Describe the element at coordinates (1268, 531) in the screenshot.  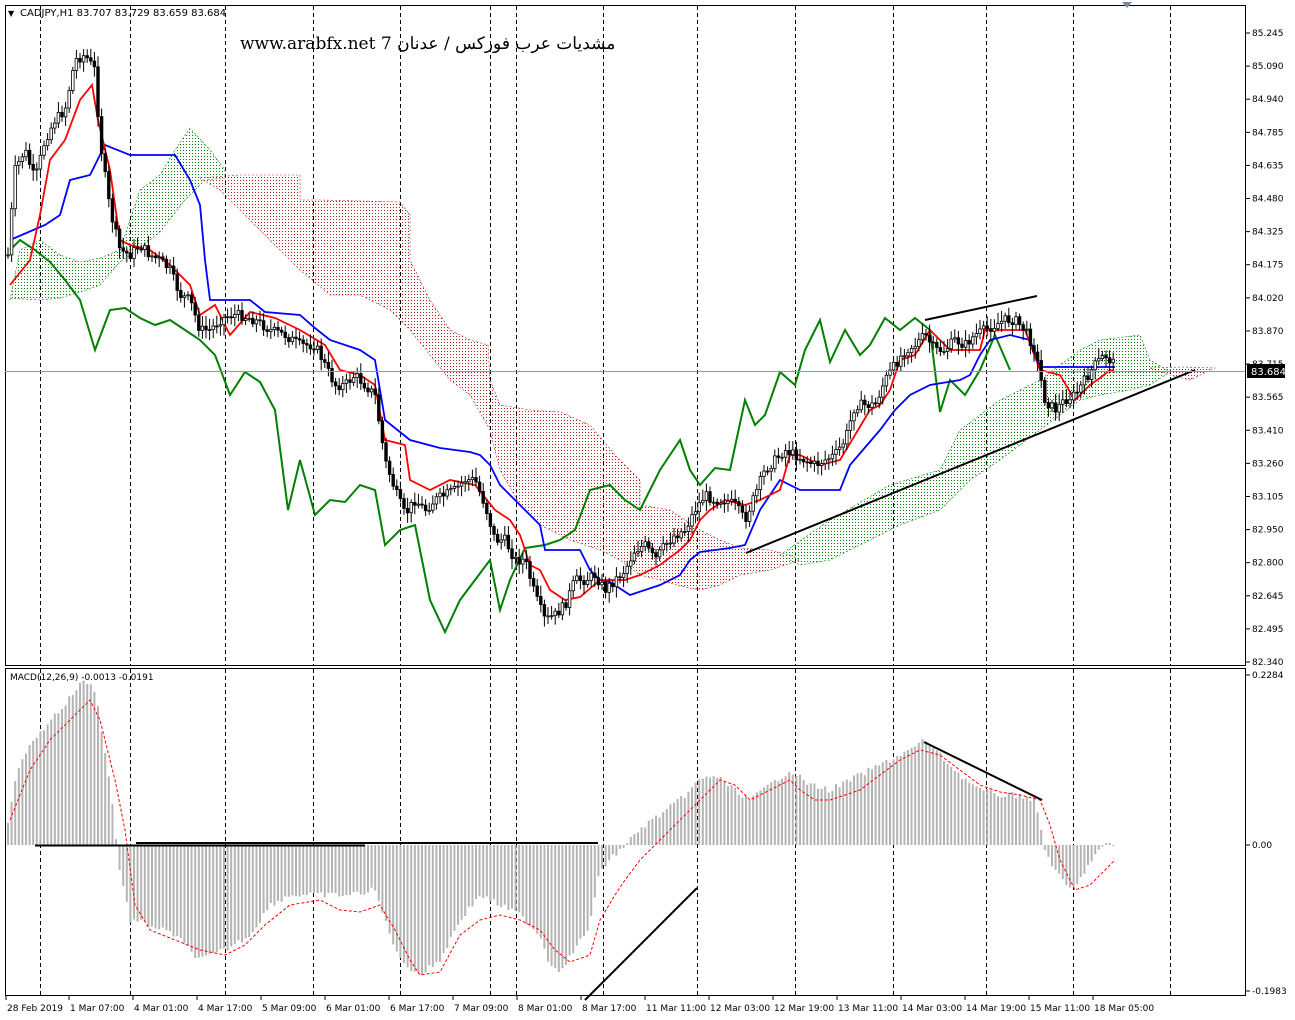
I see `y-tick-label: 82.950` at that location.